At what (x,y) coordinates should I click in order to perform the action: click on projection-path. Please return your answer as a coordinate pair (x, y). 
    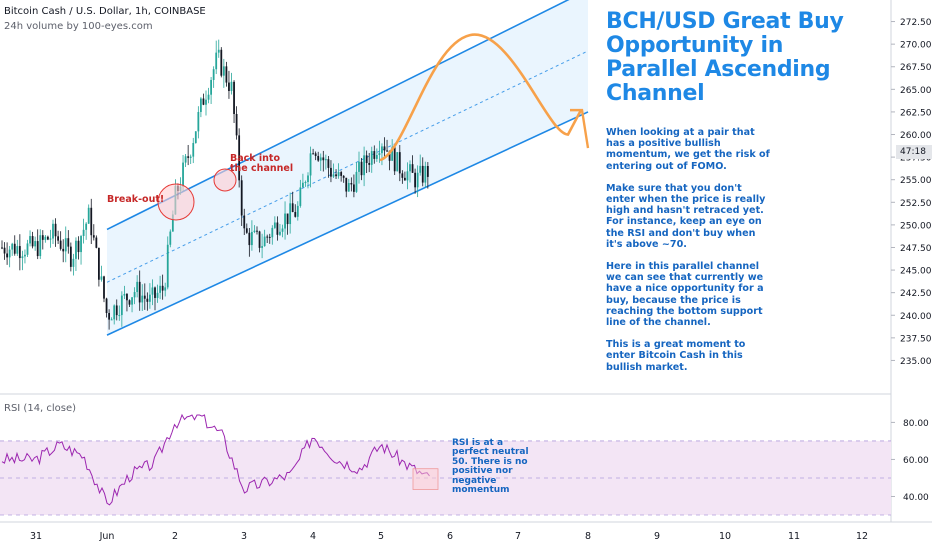
    Looking at the image, I should click on (480, 97).